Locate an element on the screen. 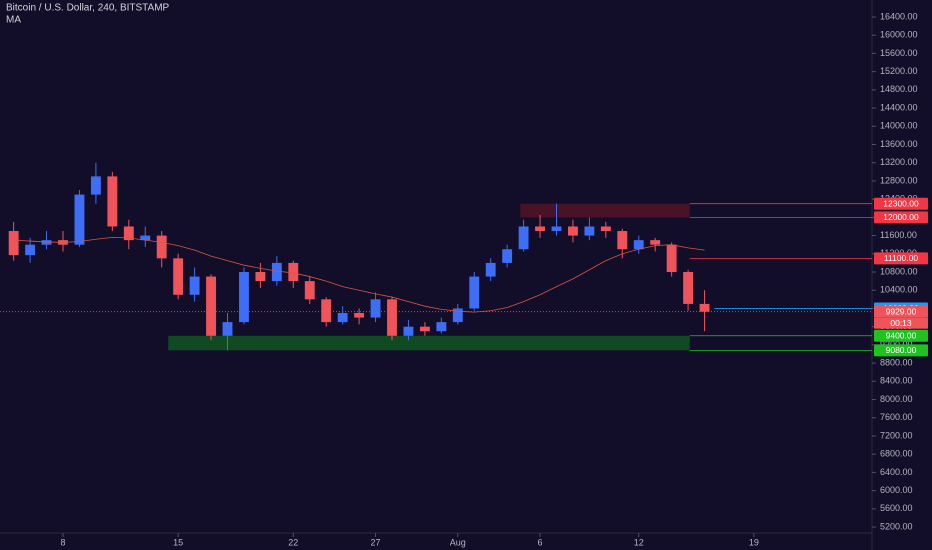  y-tick-label: 5200.00 is located at coordinates (896, 526).